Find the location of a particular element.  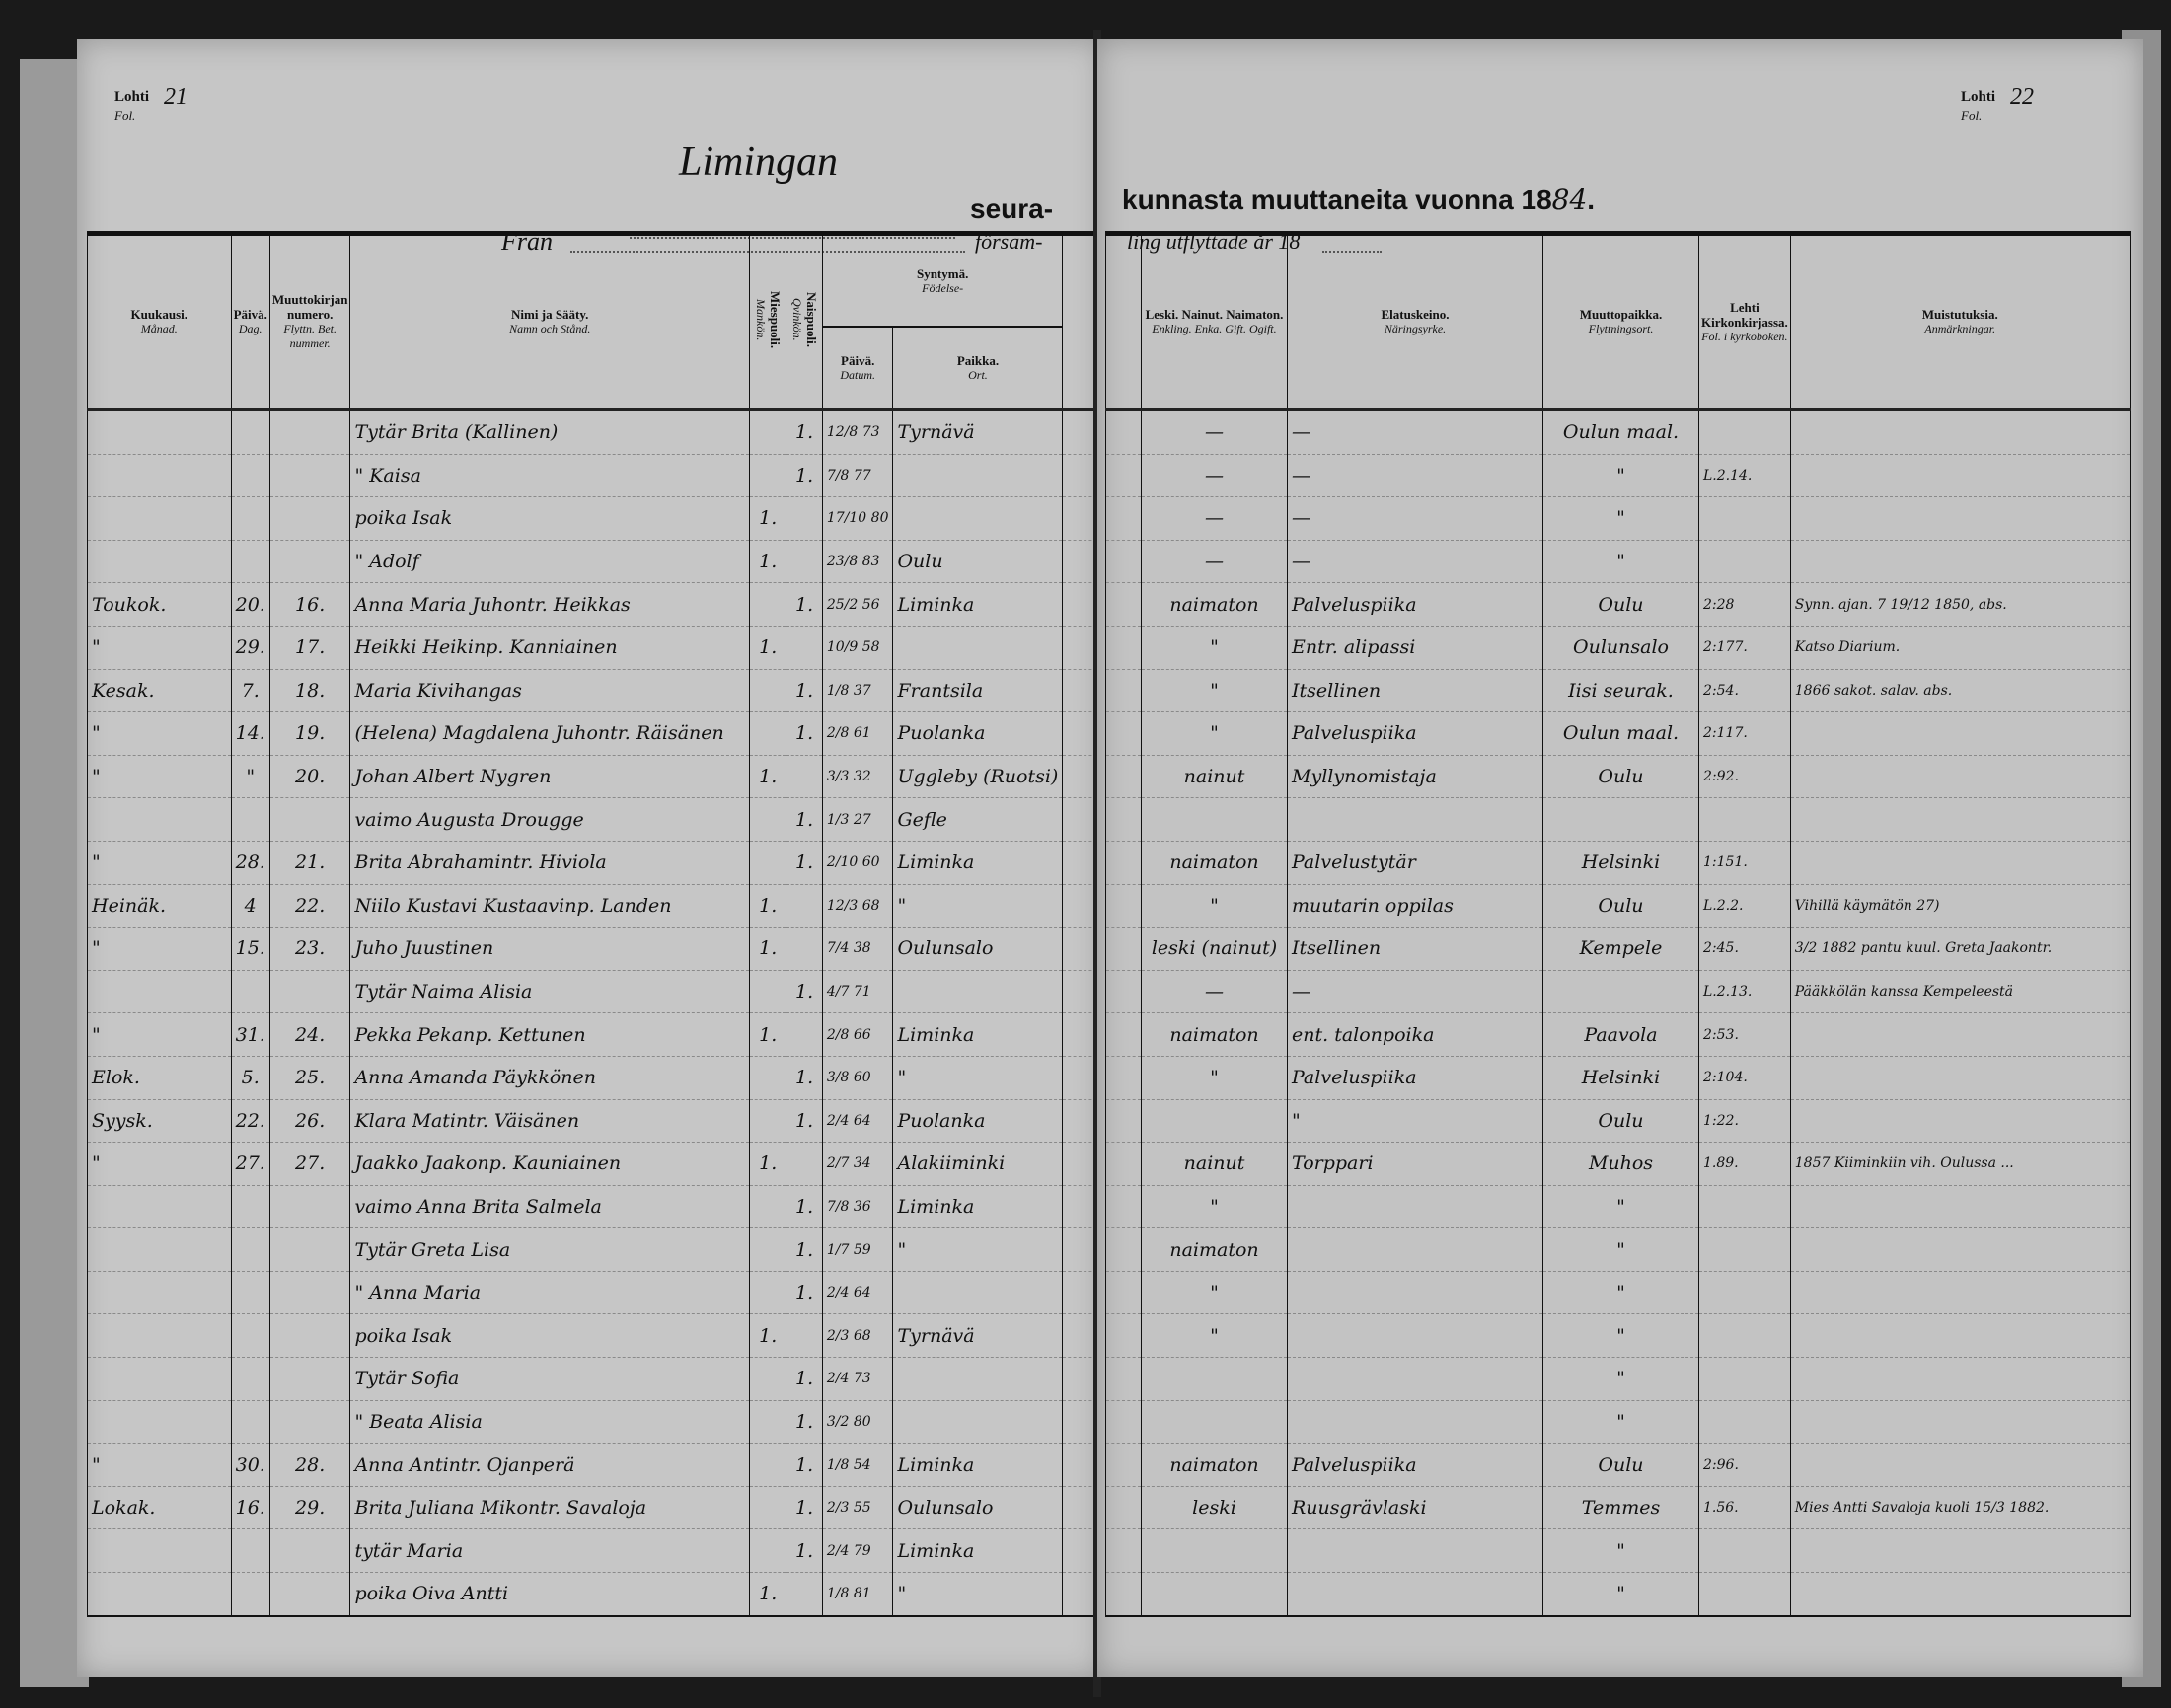

cell-birth-place: Tyrnävä is located at coordinates (978, 1336).